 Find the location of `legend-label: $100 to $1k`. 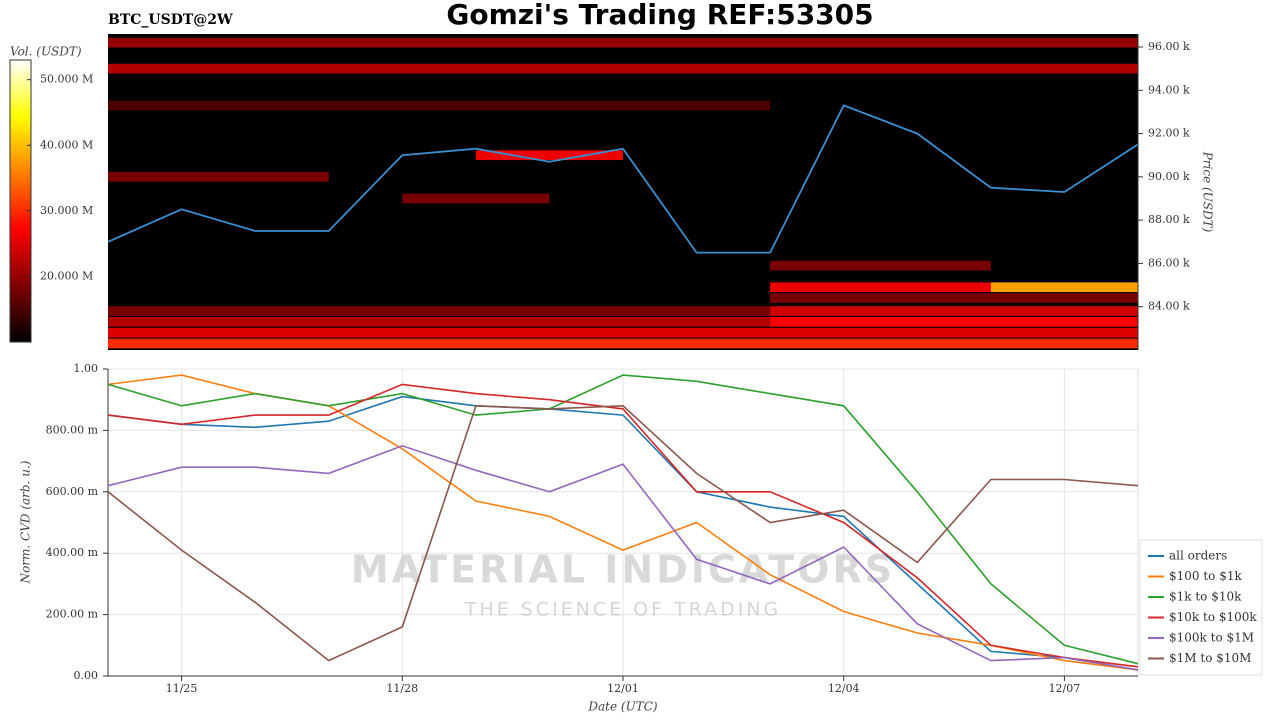

legend-label: $100 to $1k is located at coordinates (1205, 576).